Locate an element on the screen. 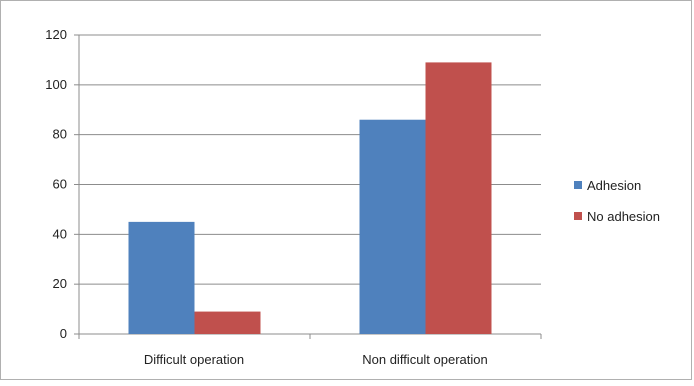 This screenshot has width=694, height=386. y-tick-labels: 0 20 40 60 80 100 120 is located at coordinates (62, 184).